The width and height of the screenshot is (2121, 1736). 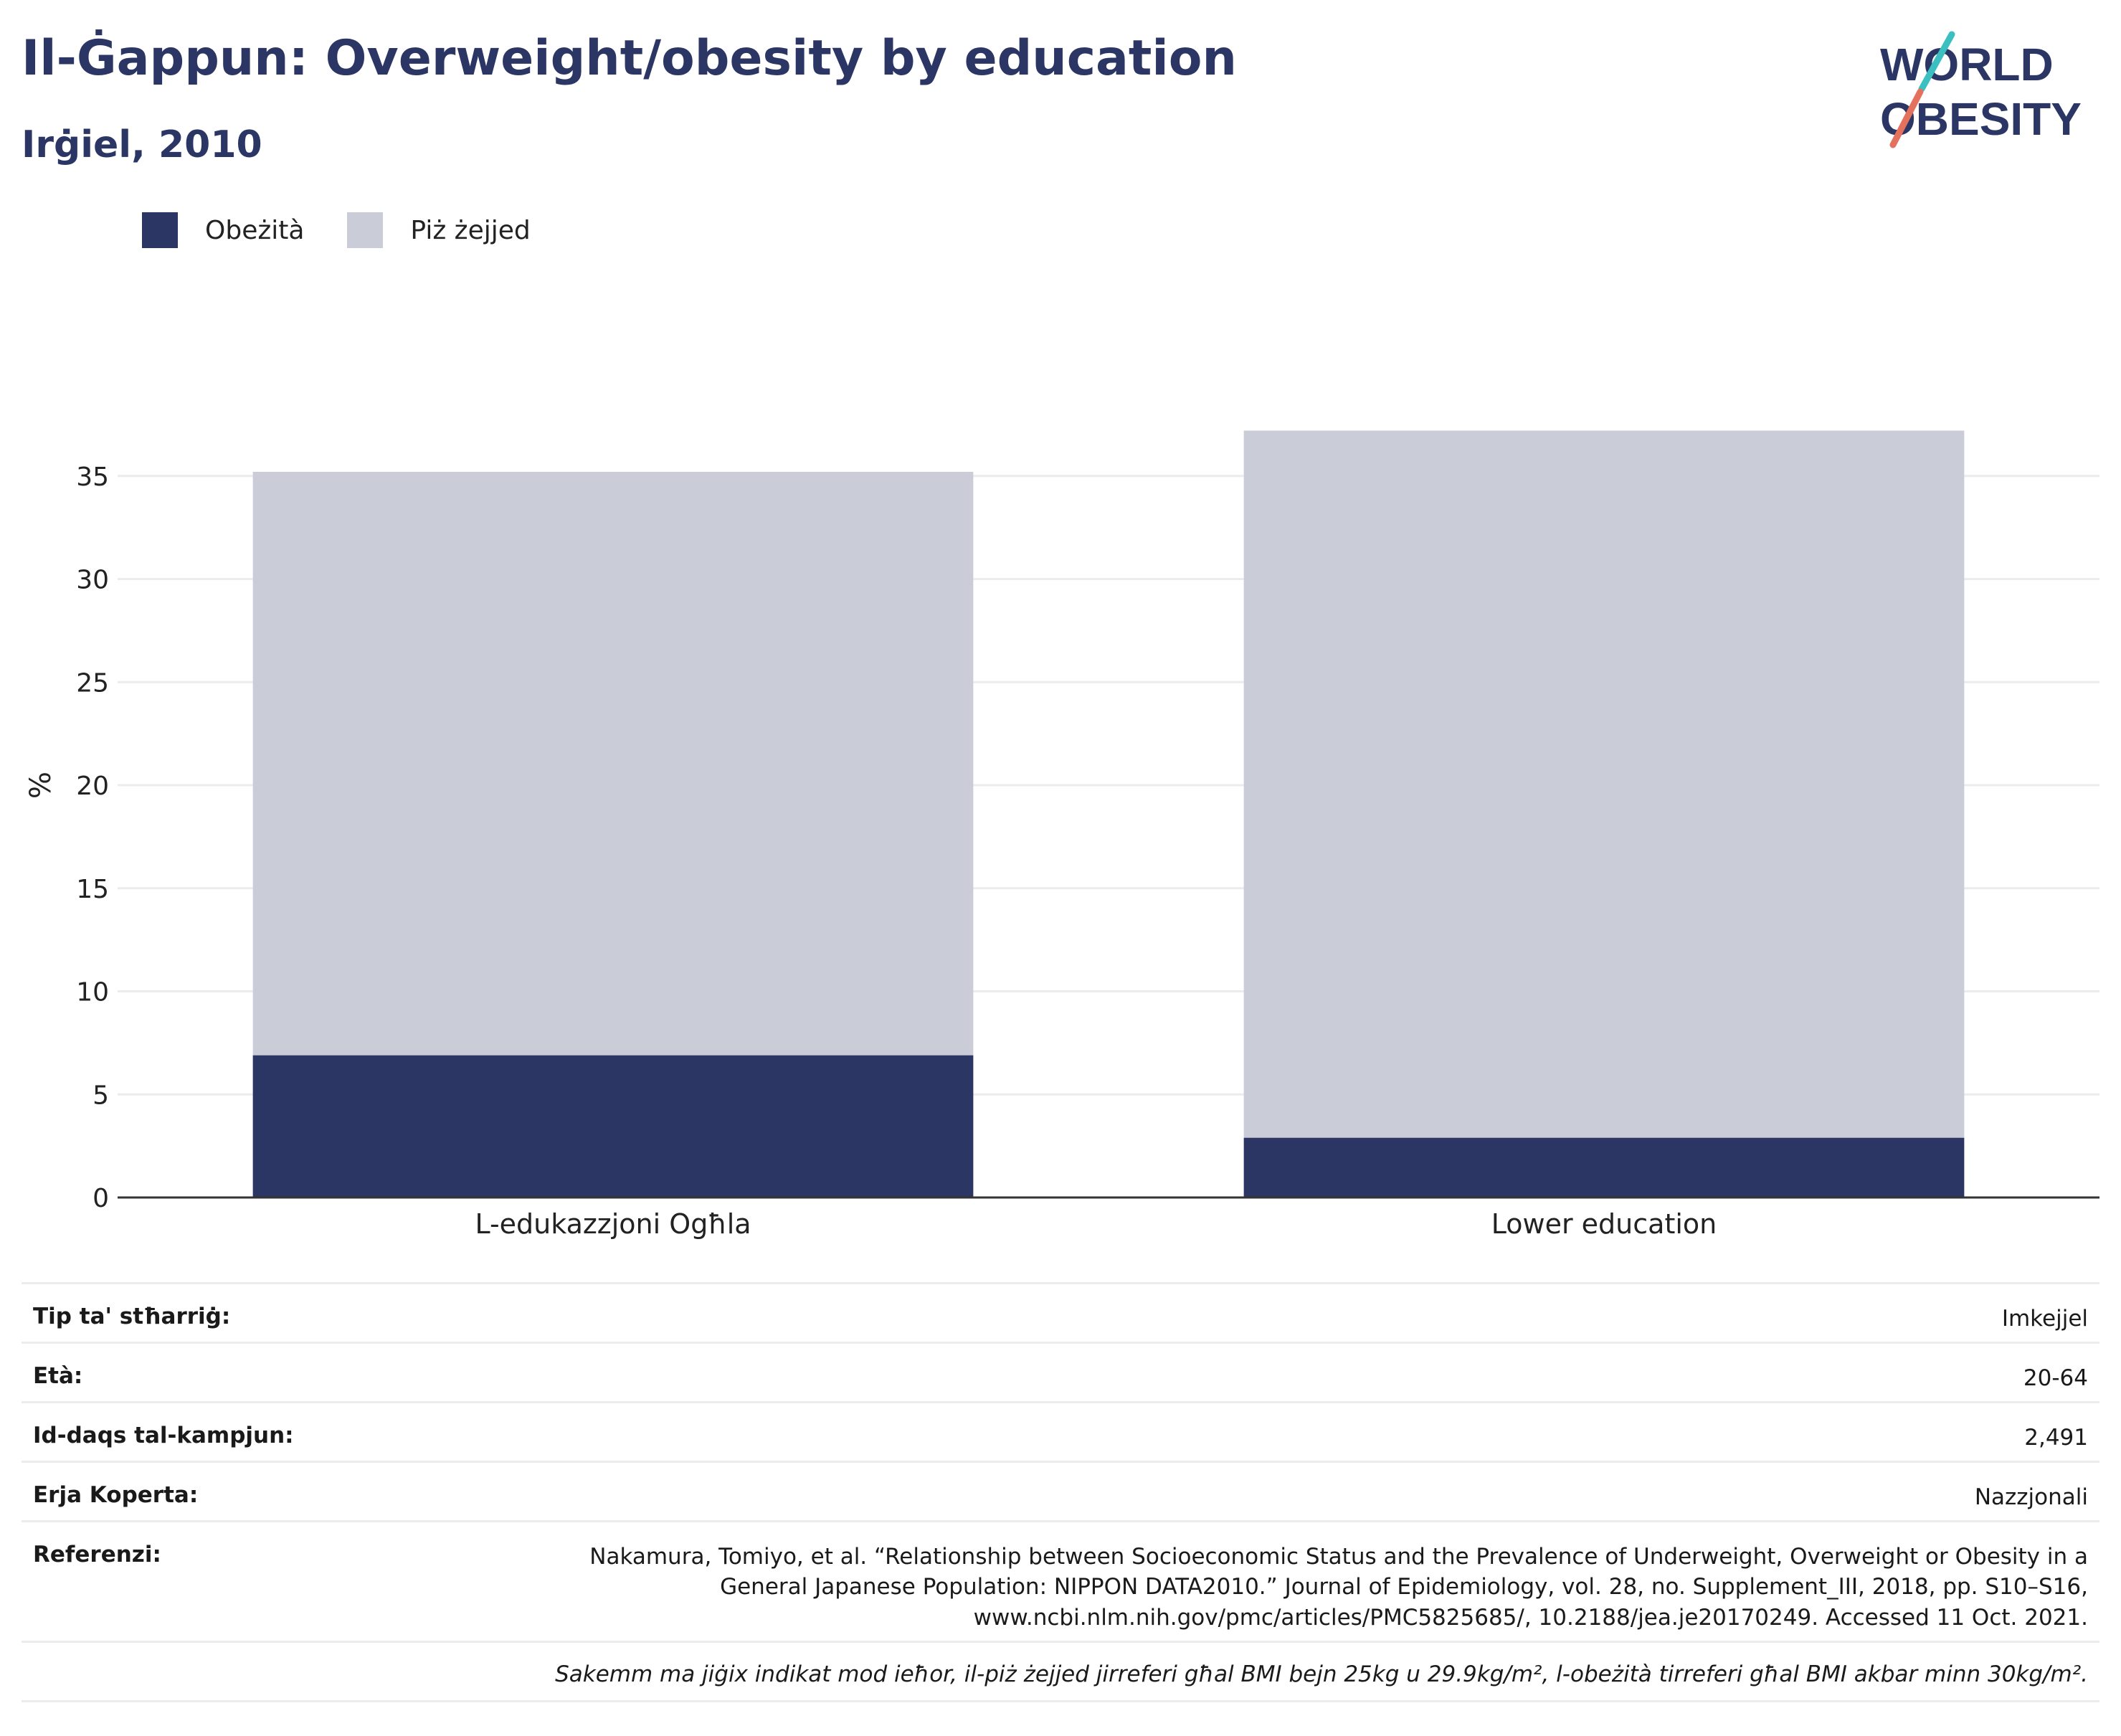 What do you see at coordinates (160, 230) in the screenshot?
I see `legend-swatch-obesity` at bounding box center [160, 230].